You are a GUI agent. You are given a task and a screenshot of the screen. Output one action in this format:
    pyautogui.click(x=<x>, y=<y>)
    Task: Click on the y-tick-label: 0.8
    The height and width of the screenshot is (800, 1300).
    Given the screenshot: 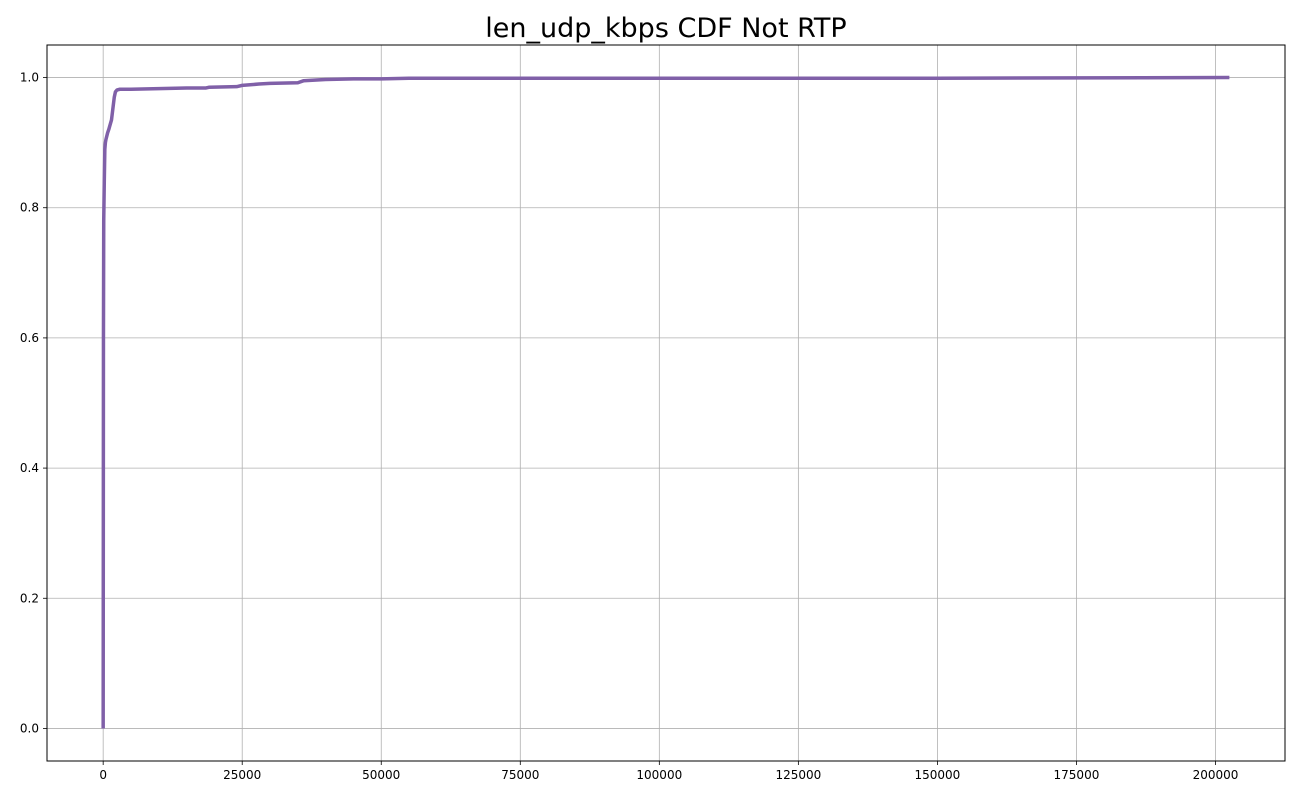 What is the action you would take?
    pyautogui.click(x=29, y=208)
    